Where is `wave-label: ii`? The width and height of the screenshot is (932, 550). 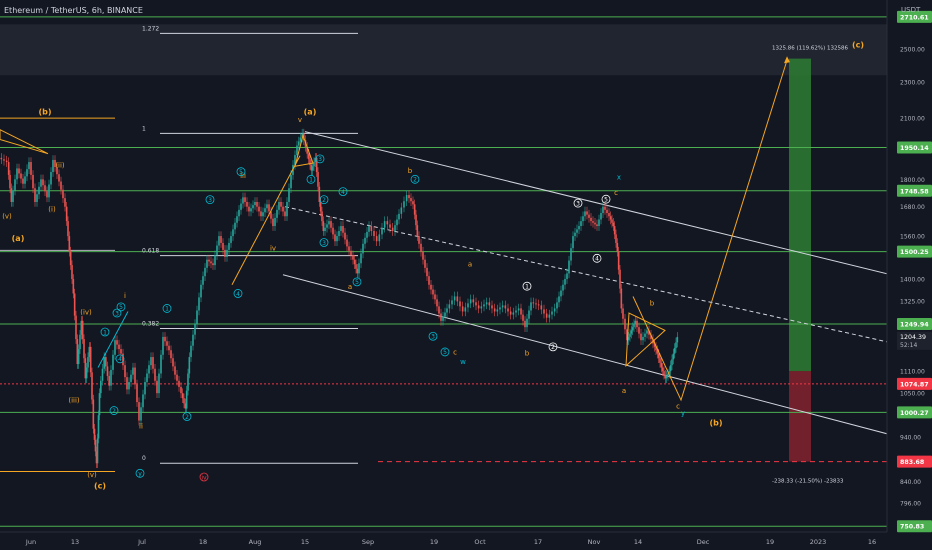 wave-label: ii is located at coordinates (141, 427).